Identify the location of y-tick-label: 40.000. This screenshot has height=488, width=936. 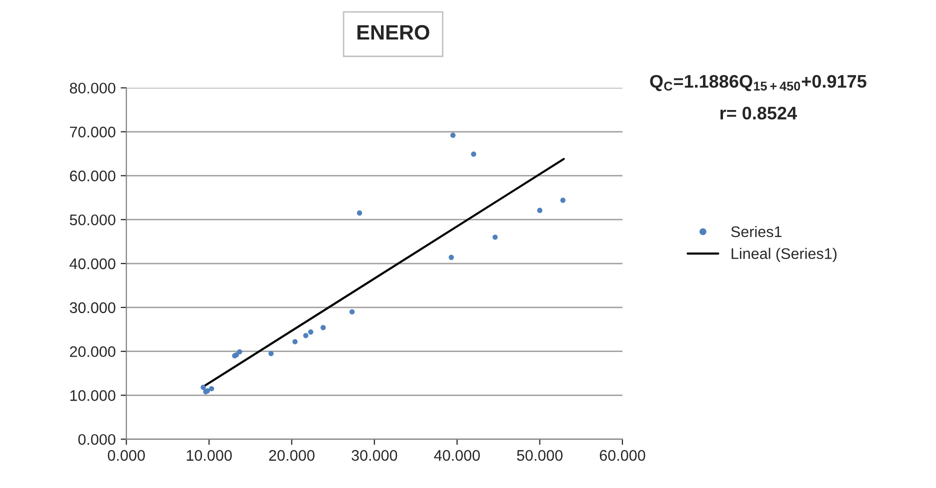
(93, 264).